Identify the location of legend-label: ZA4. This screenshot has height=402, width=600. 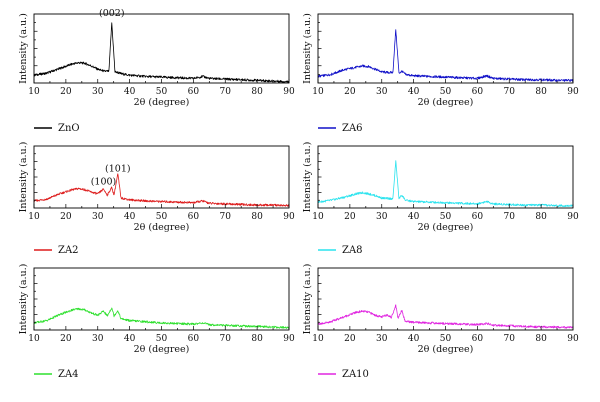
(68, 374).